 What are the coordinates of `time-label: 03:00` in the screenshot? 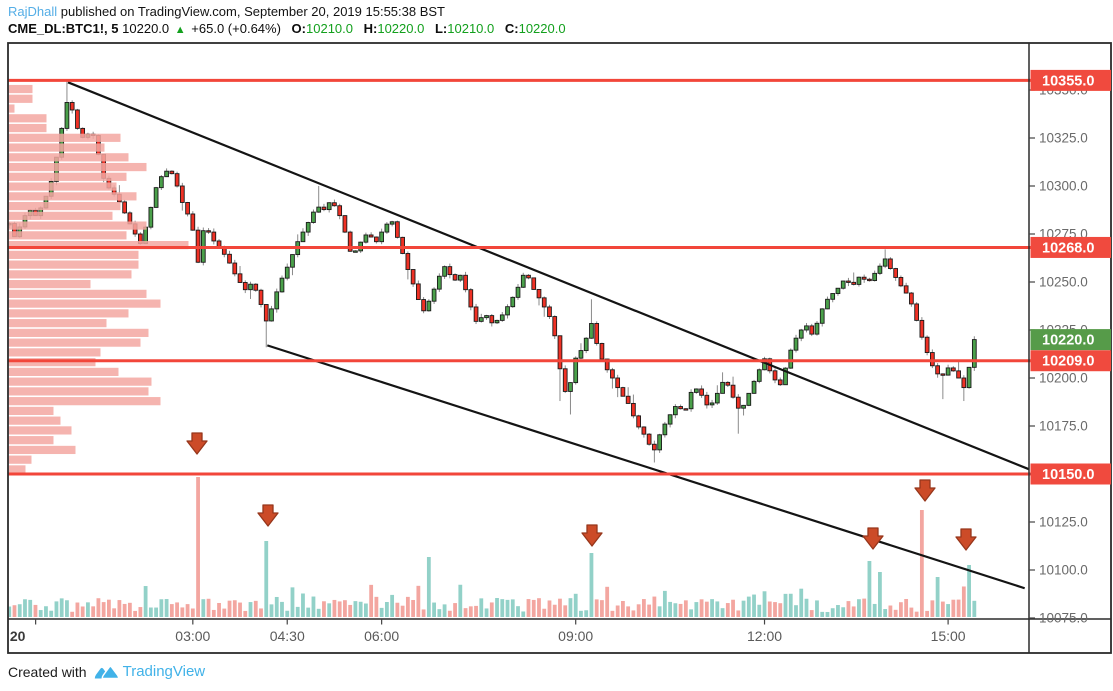 It's located at (192, 636).